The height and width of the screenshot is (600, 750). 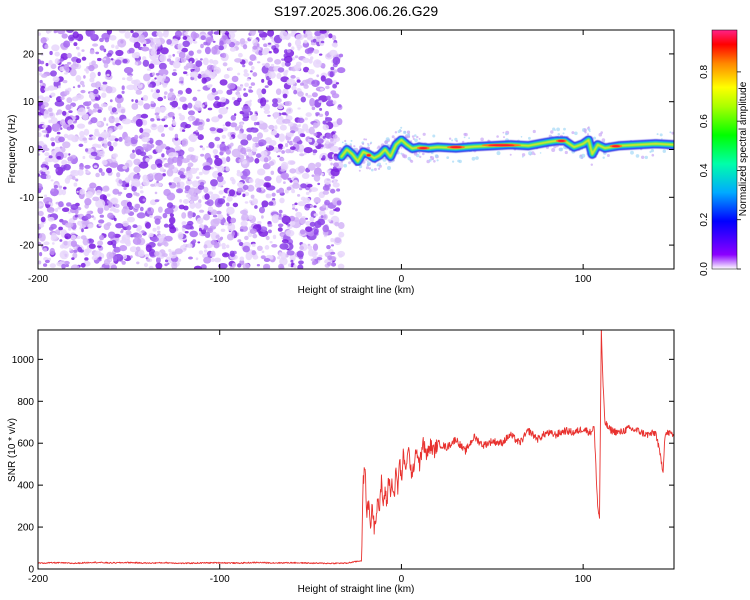 What do you see at coordinates (31, 150) in the screenshot?
I see `spectrogram-ytick-label: 0` at bounding box center [31, 150].